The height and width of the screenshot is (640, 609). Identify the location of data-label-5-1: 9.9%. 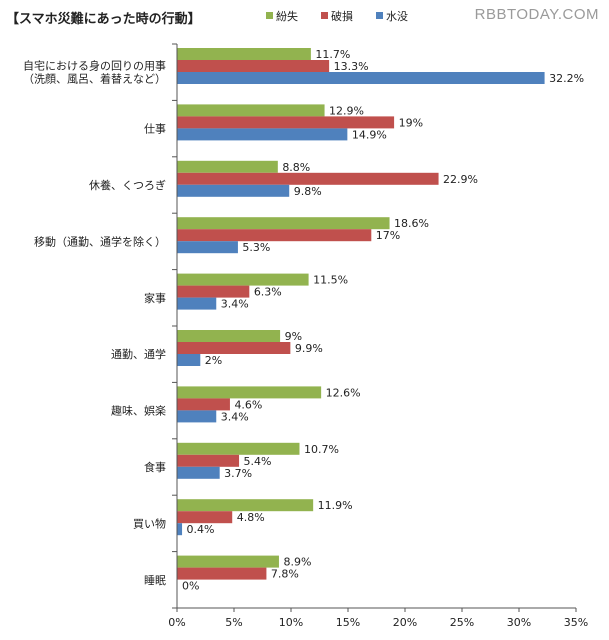
(309, 348).